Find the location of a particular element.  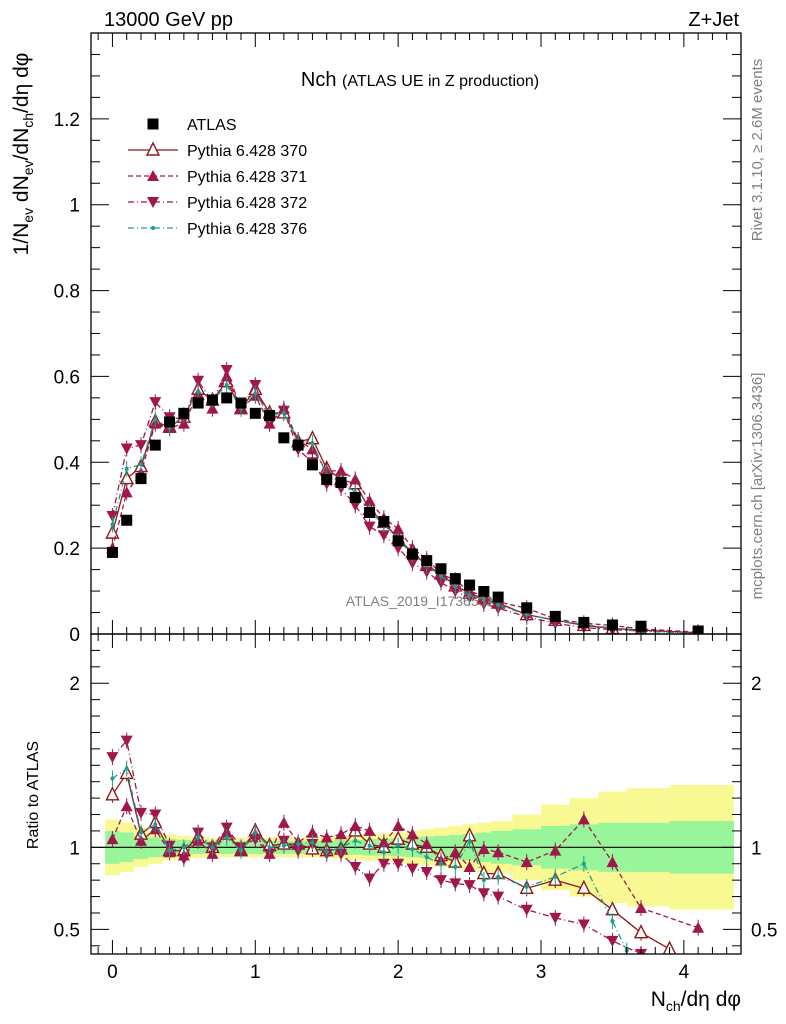

ratio-y-tick-label-left-1: 1 is located at coordinates (74, 848).